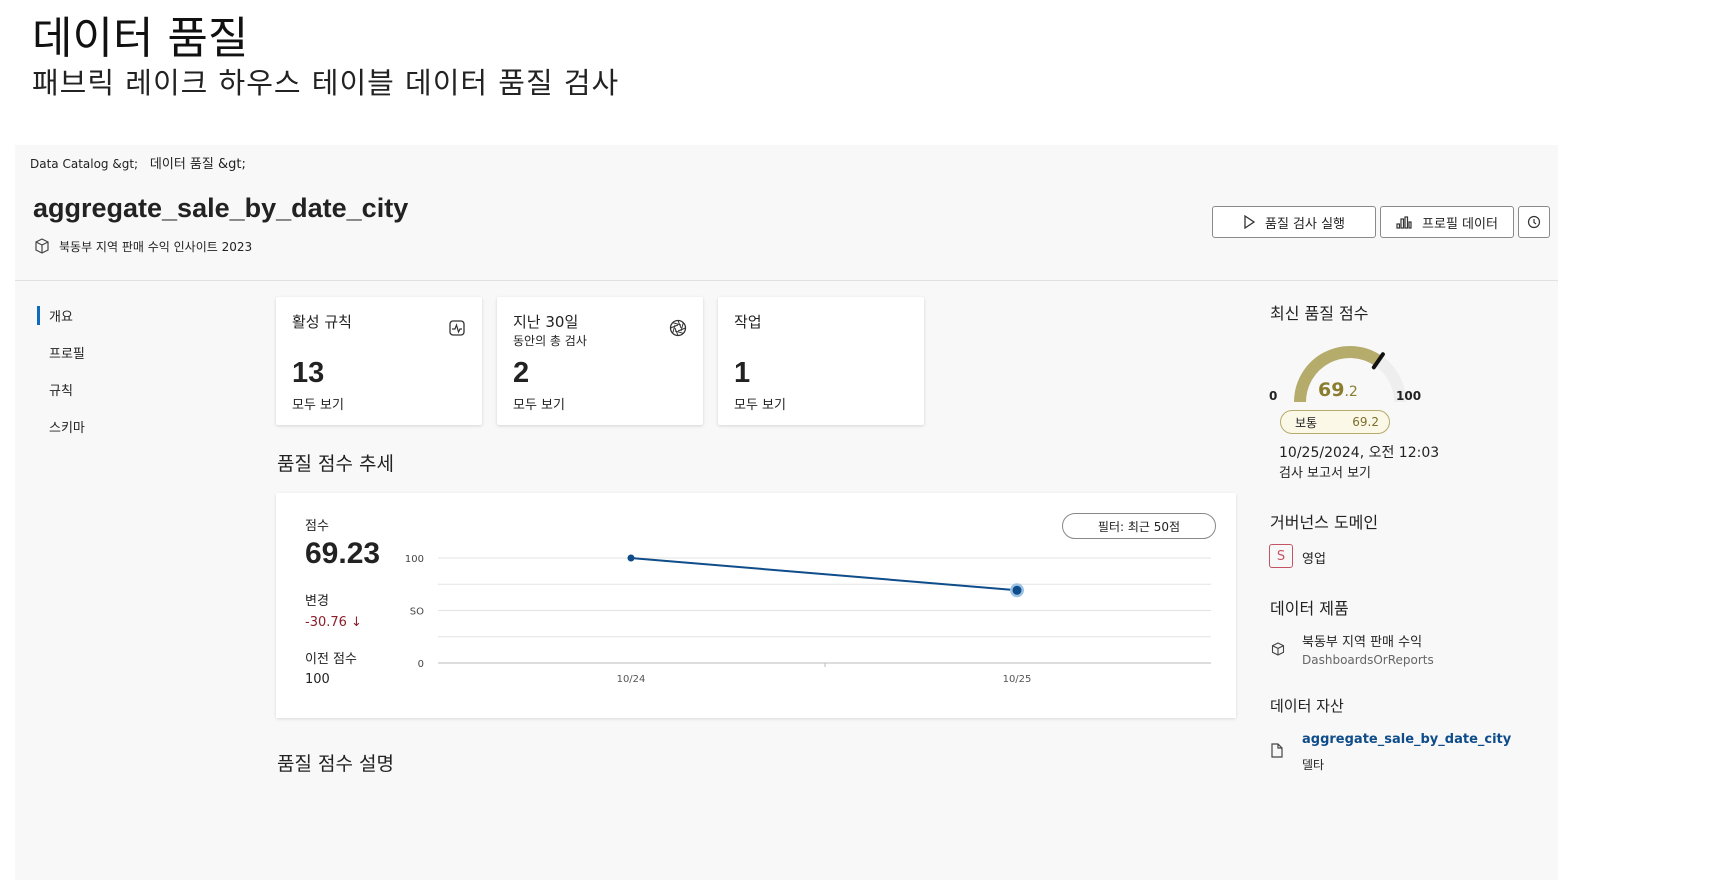 Image resolution: width=1735 pixels, height=880 pixels. I want to click on card-value: 13, so click(308, 373).